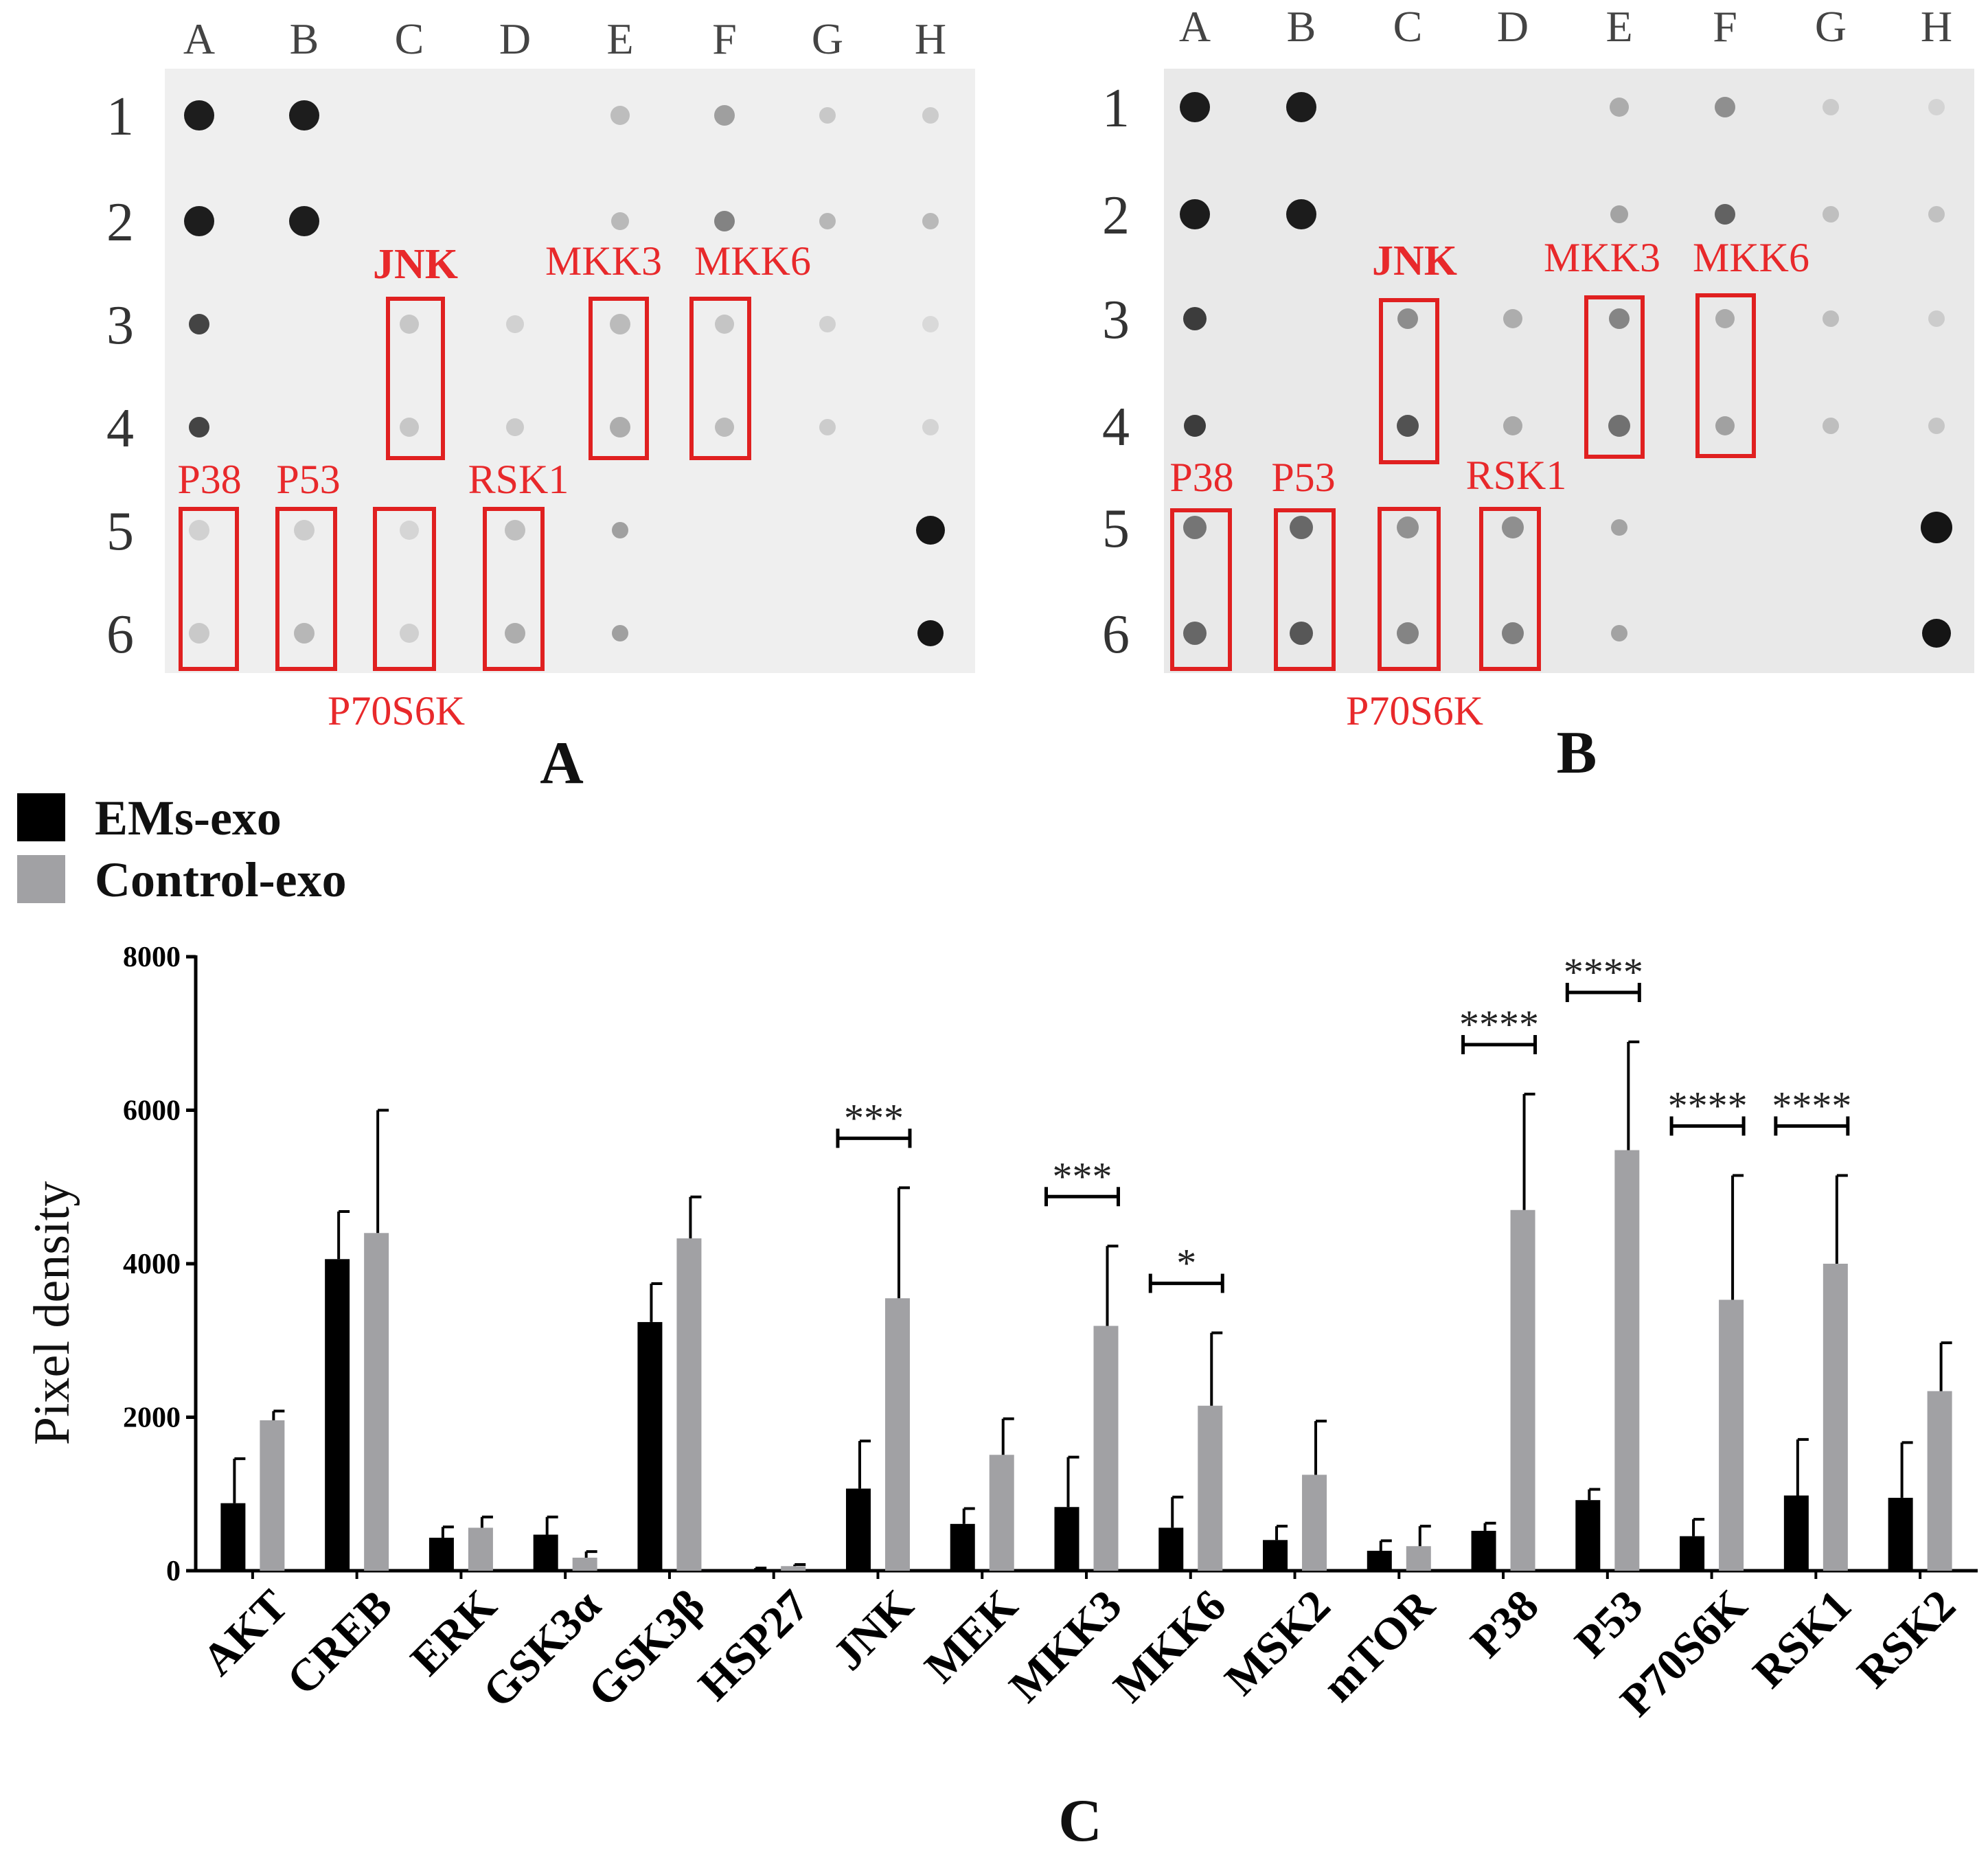 This screenshot has width=1988, height=1853. I want to click on blot-column-header: B, so click(305, 38).